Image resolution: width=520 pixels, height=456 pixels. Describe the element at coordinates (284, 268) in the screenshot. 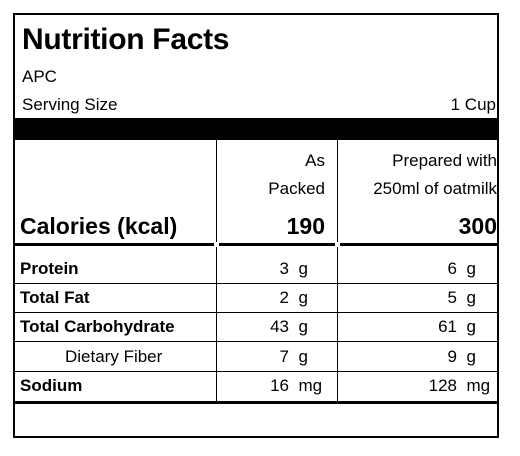

I see `nutrient-value: 3` at that location.